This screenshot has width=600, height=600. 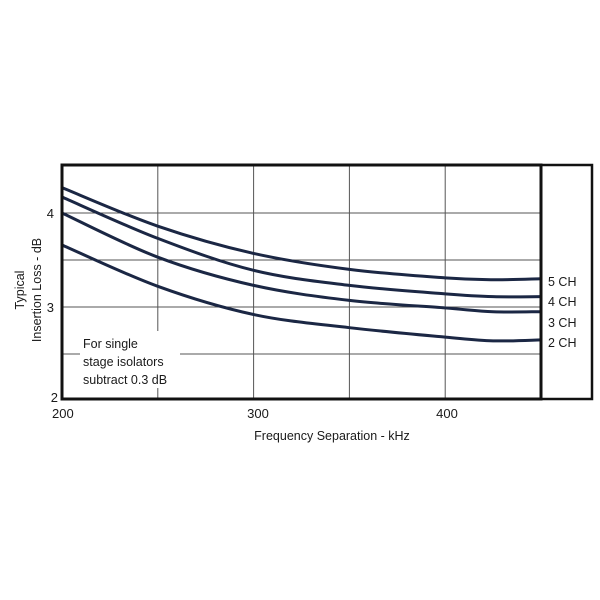 I want to click on legend-panel, so click(x=566, y=282).